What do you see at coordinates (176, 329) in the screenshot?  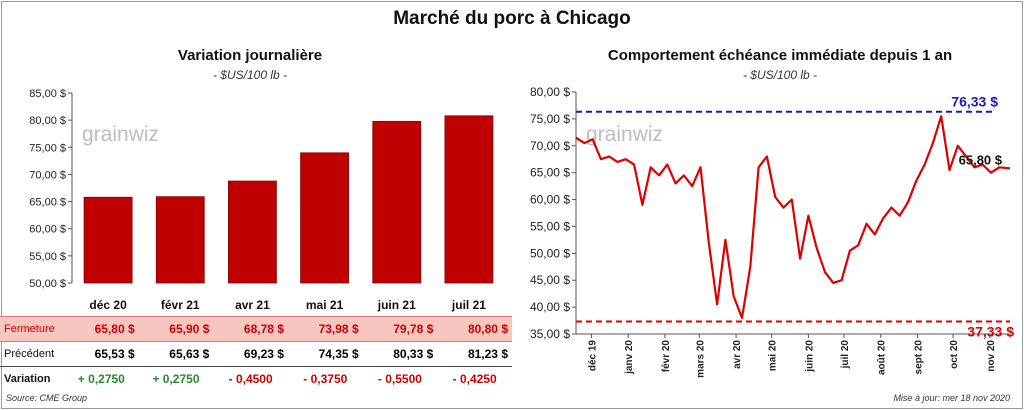 I see `closing-cell: 65,90 $` at bounding box center [176, 329].